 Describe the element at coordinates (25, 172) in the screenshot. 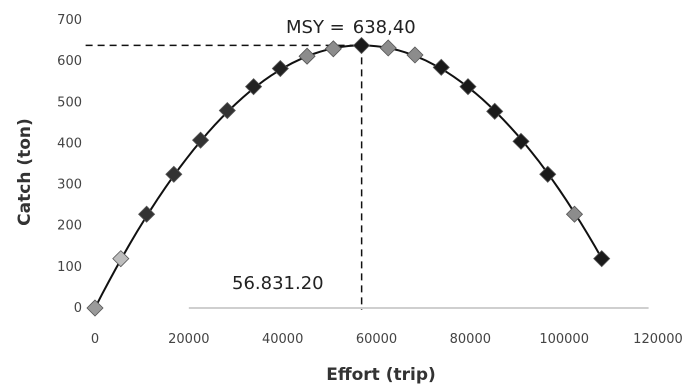

I see `y-axis-title: Catch (ton)` at that location.